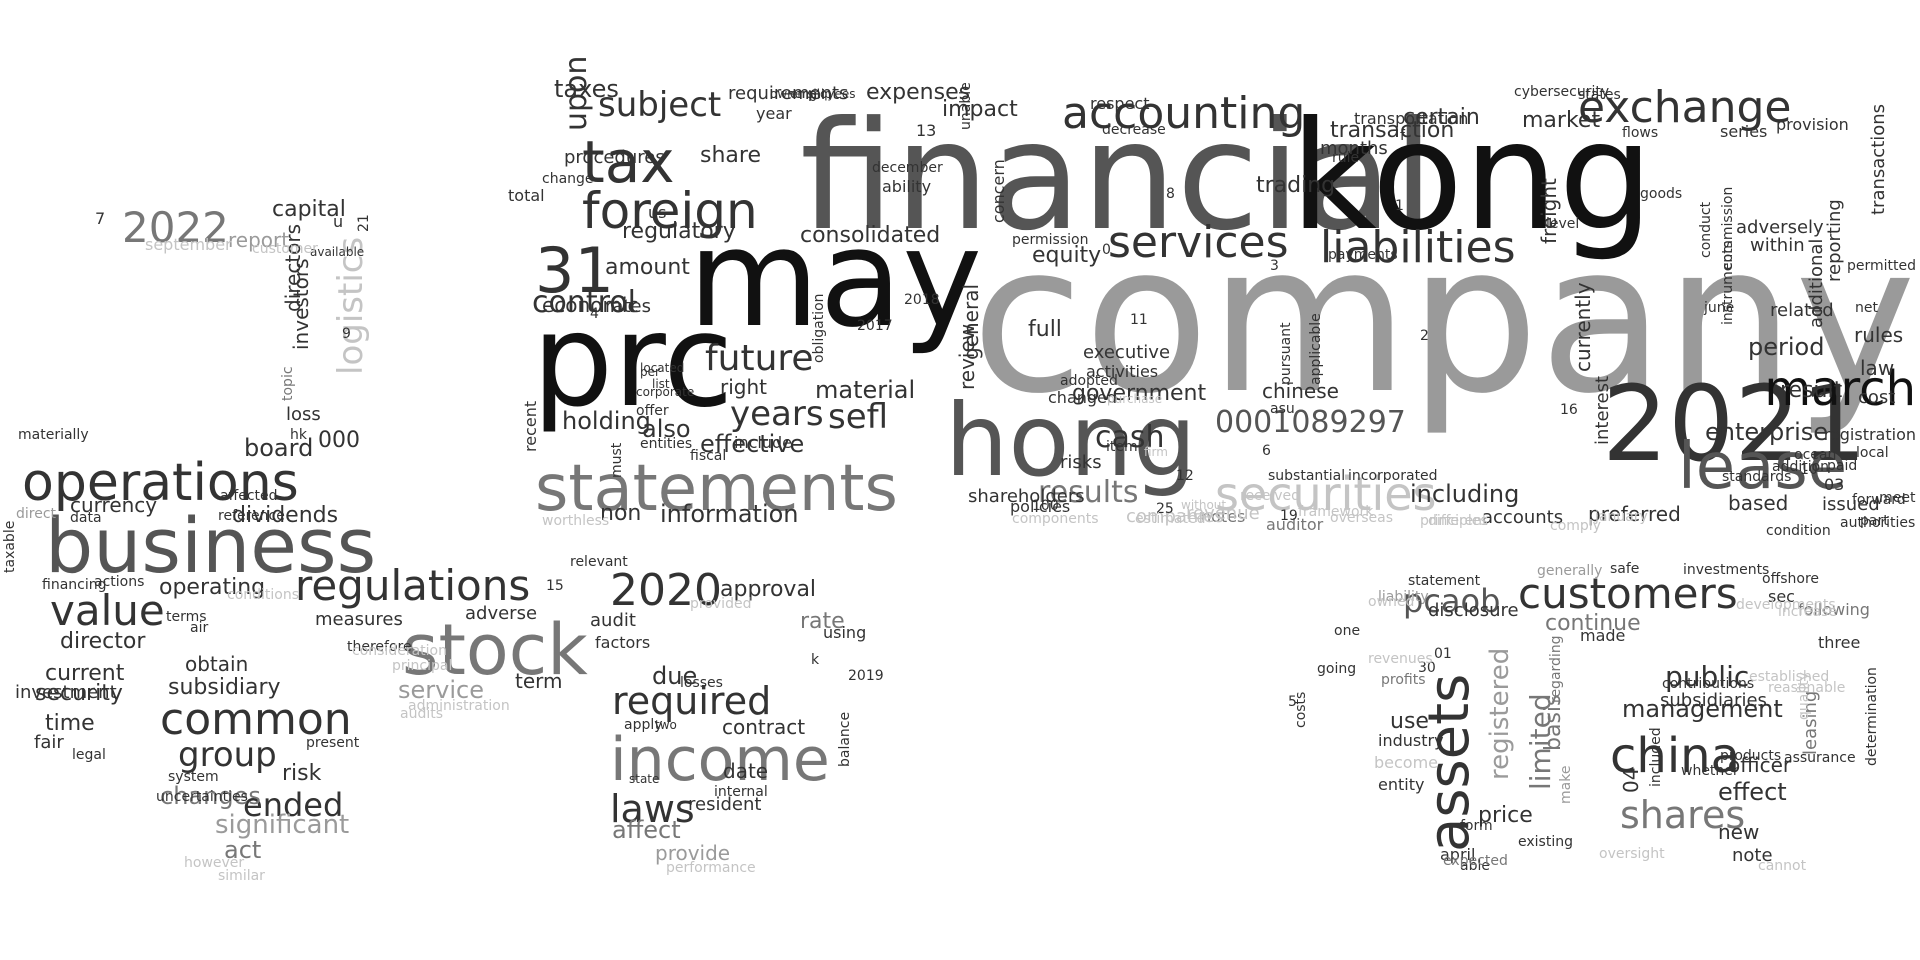 This screenshot has height=960, width=1920. What do you see at coordinates (103, 641) in the screenshot?
I see `cloud-word: director` at bounding box center [103, 641].